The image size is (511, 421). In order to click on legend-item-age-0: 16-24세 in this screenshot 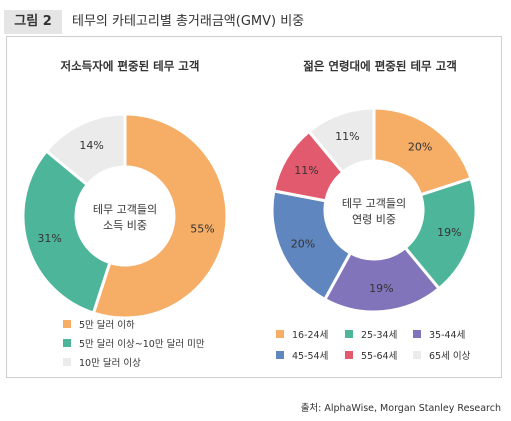, I will do `click(302, 334)`.